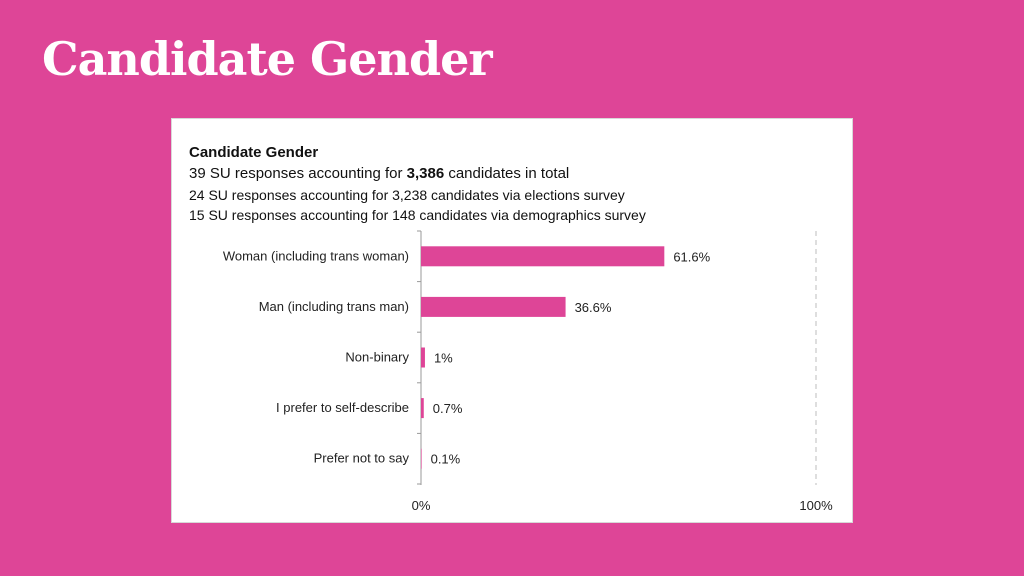  Describe the element at coordinates (362, 458) in the screenshot. I see `category-label: Prefer not to say` at that location.